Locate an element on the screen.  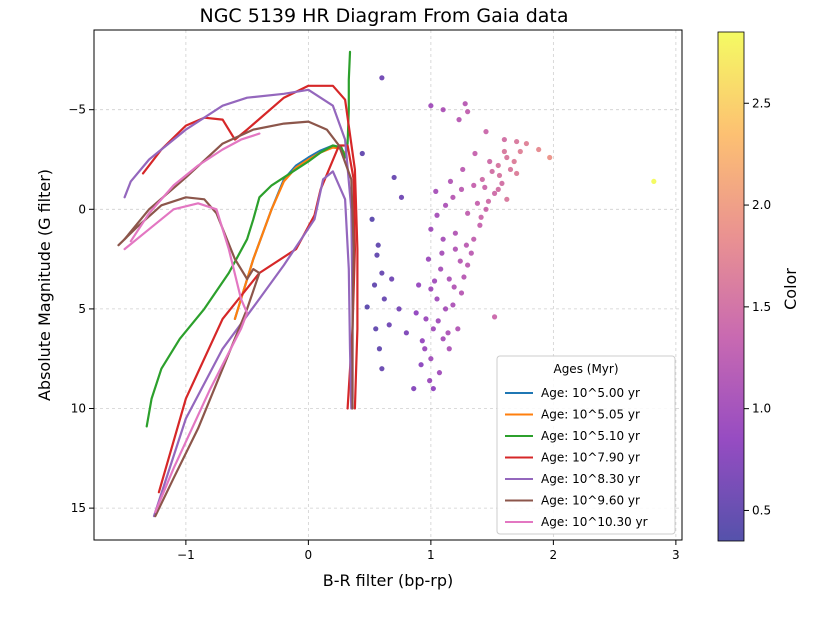
colorbar-tick-label: 2.5 is located at coordinates (761, 103).